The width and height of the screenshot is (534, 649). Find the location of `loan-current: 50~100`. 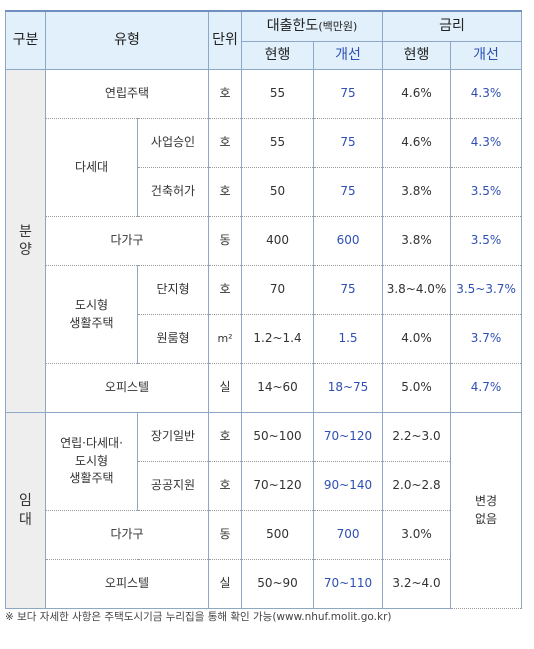

loan-current: 50~100 is located at coordinates (278, 437).